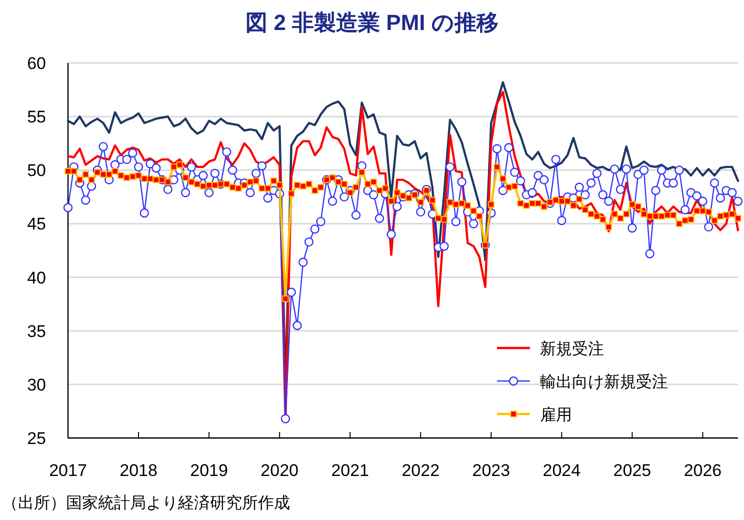 Image resolution: width=744 pixels, height=520 pixels. What do you see at coordinates (604, 382) in the screenshot?
I see `legend-label: 輸出向け新規受注` at bounding box center [604, 382].